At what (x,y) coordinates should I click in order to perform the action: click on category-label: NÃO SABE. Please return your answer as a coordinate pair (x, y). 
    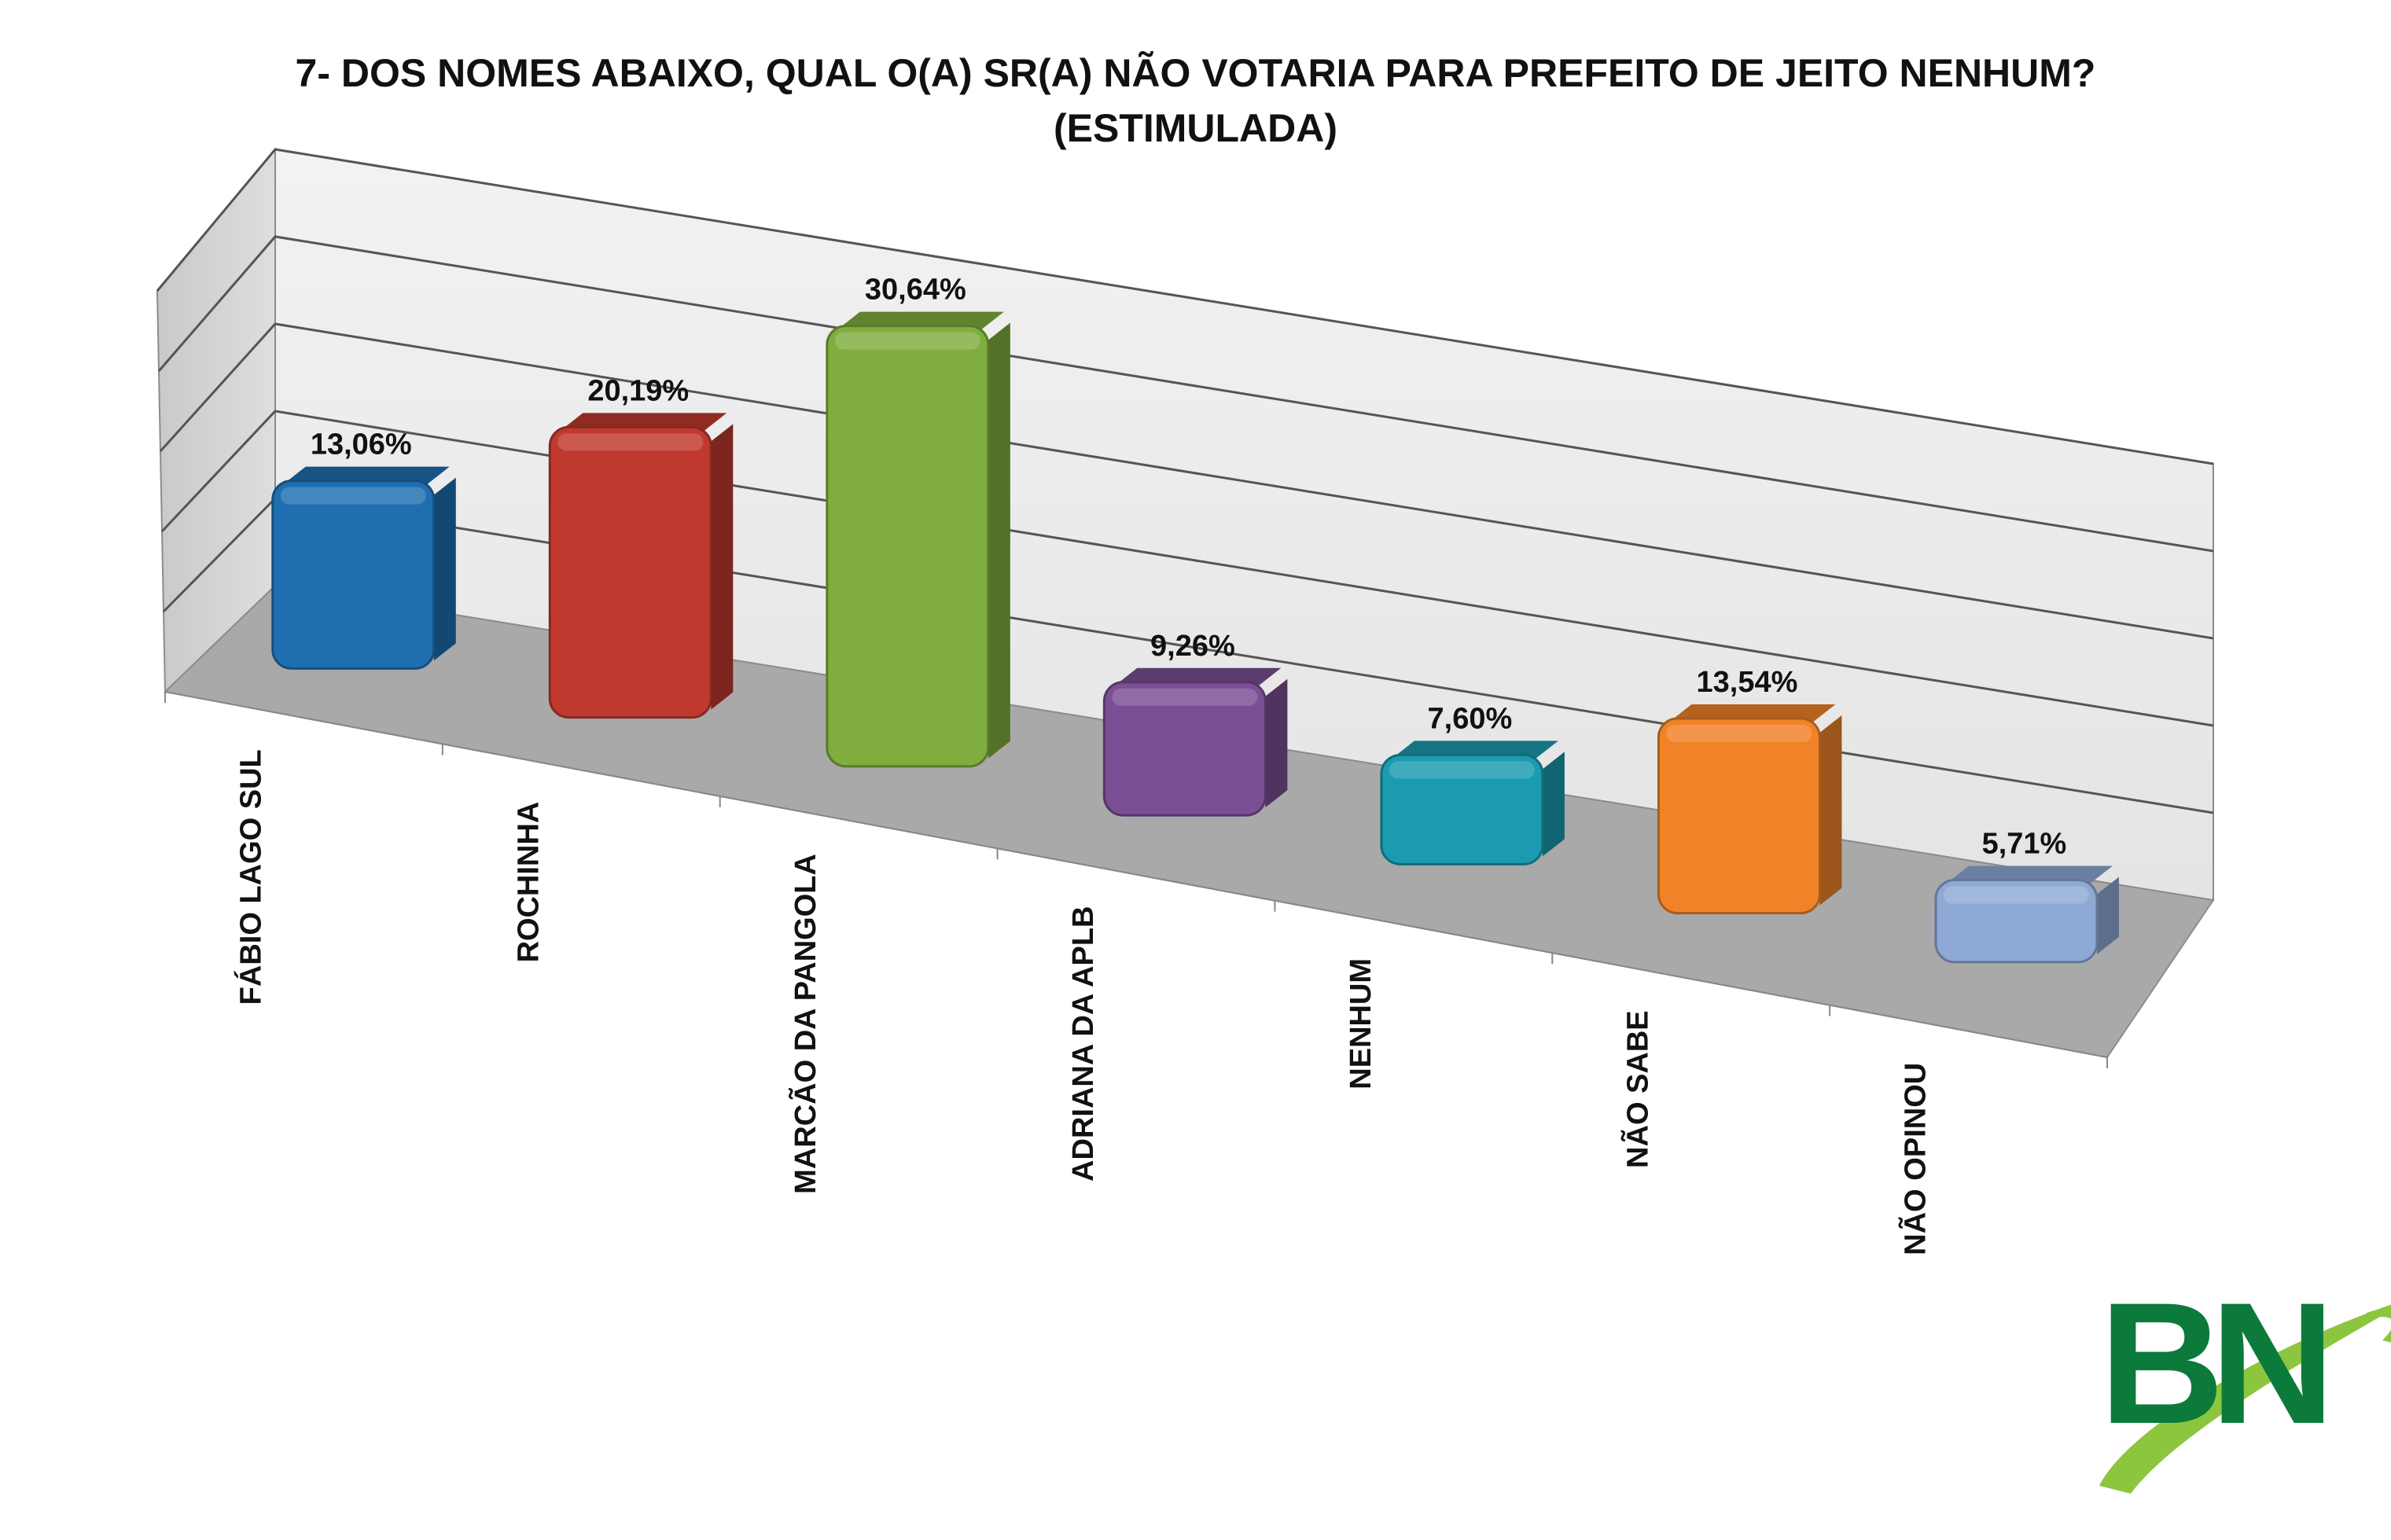
    Looking at the image, I should click on (1637, 1089).